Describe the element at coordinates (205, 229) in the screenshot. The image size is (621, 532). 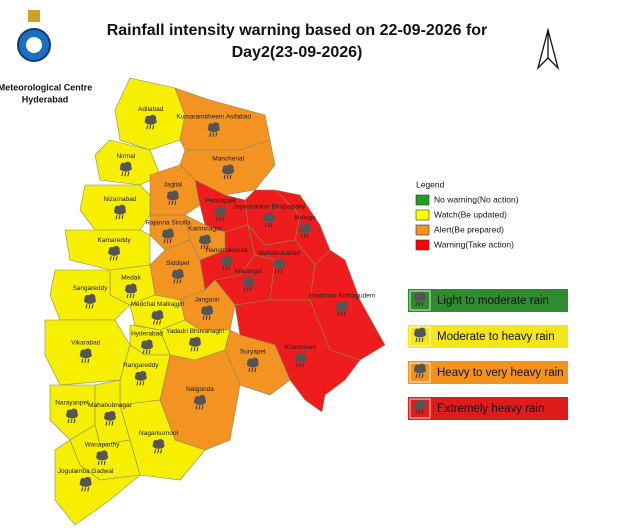
I see `district-name: Karimnagar` at that location.